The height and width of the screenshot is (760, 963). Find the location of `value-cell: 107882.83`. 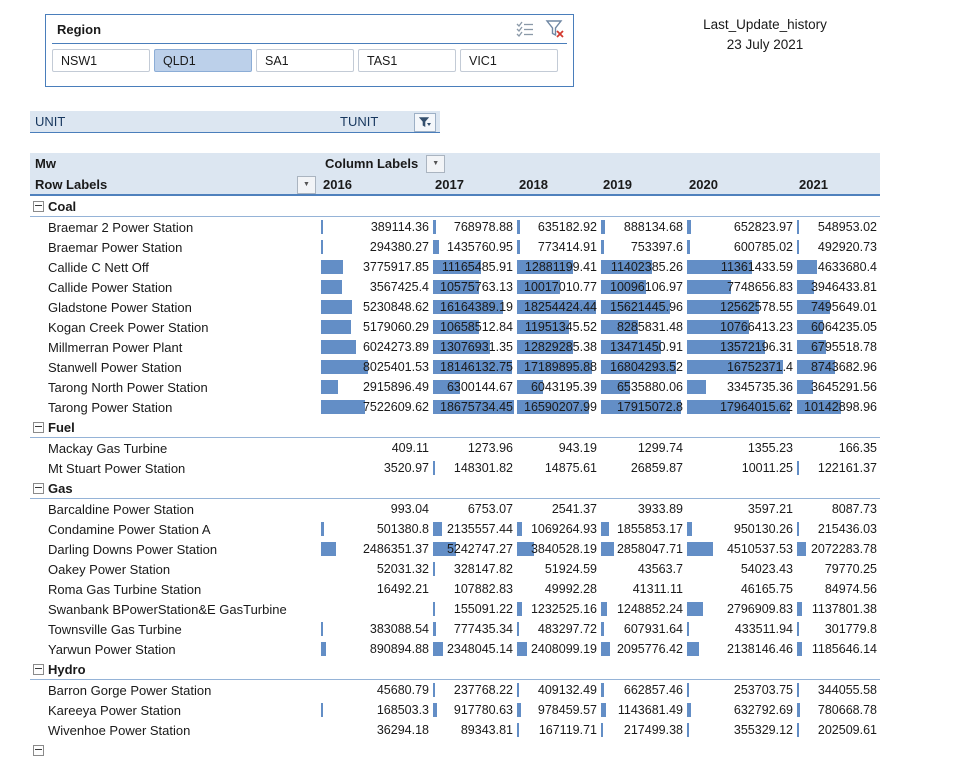

value-cell: 107882.83 is located at coordinates (474, 589).